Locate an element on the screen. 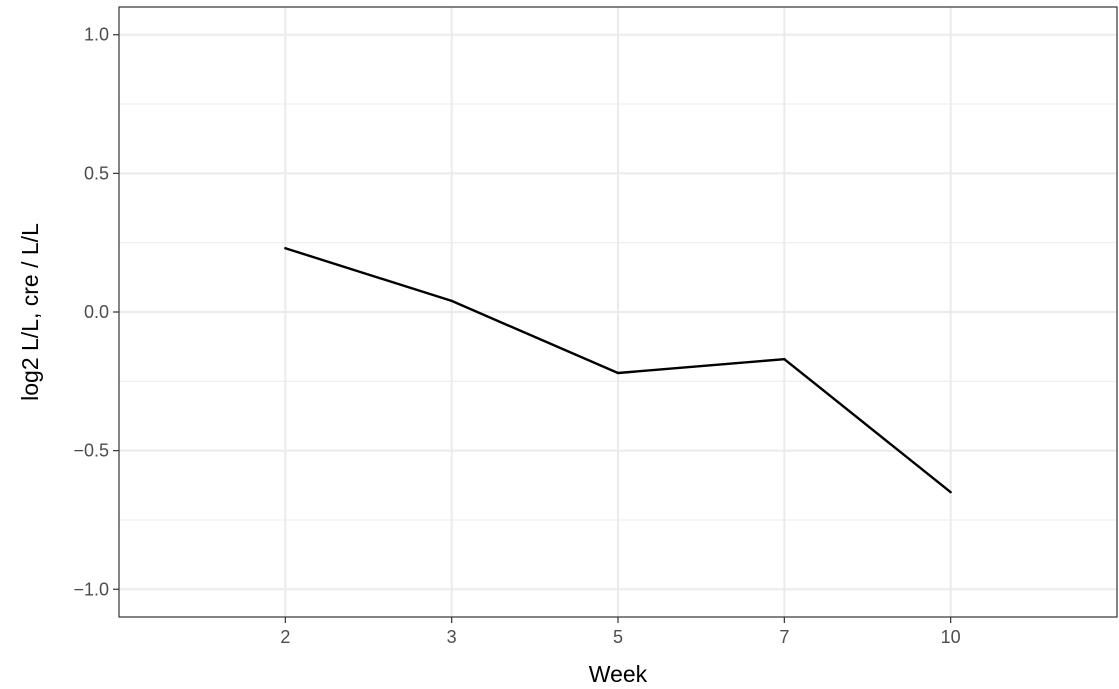  x-axis-title: Week is located at coordinates (618, 674).